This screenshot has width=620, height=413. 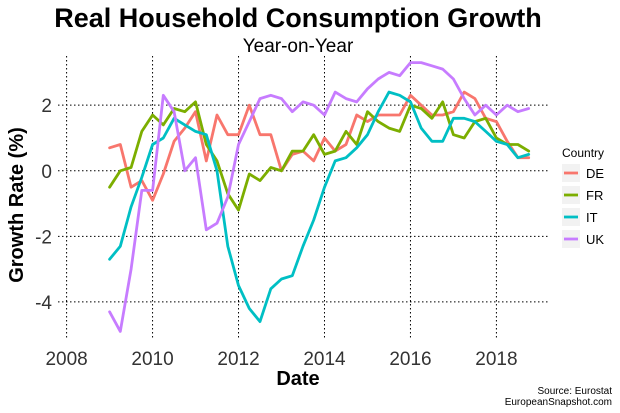 I want to click on y-axis-title: Growth Rate (%), so click(x=17, y=205).